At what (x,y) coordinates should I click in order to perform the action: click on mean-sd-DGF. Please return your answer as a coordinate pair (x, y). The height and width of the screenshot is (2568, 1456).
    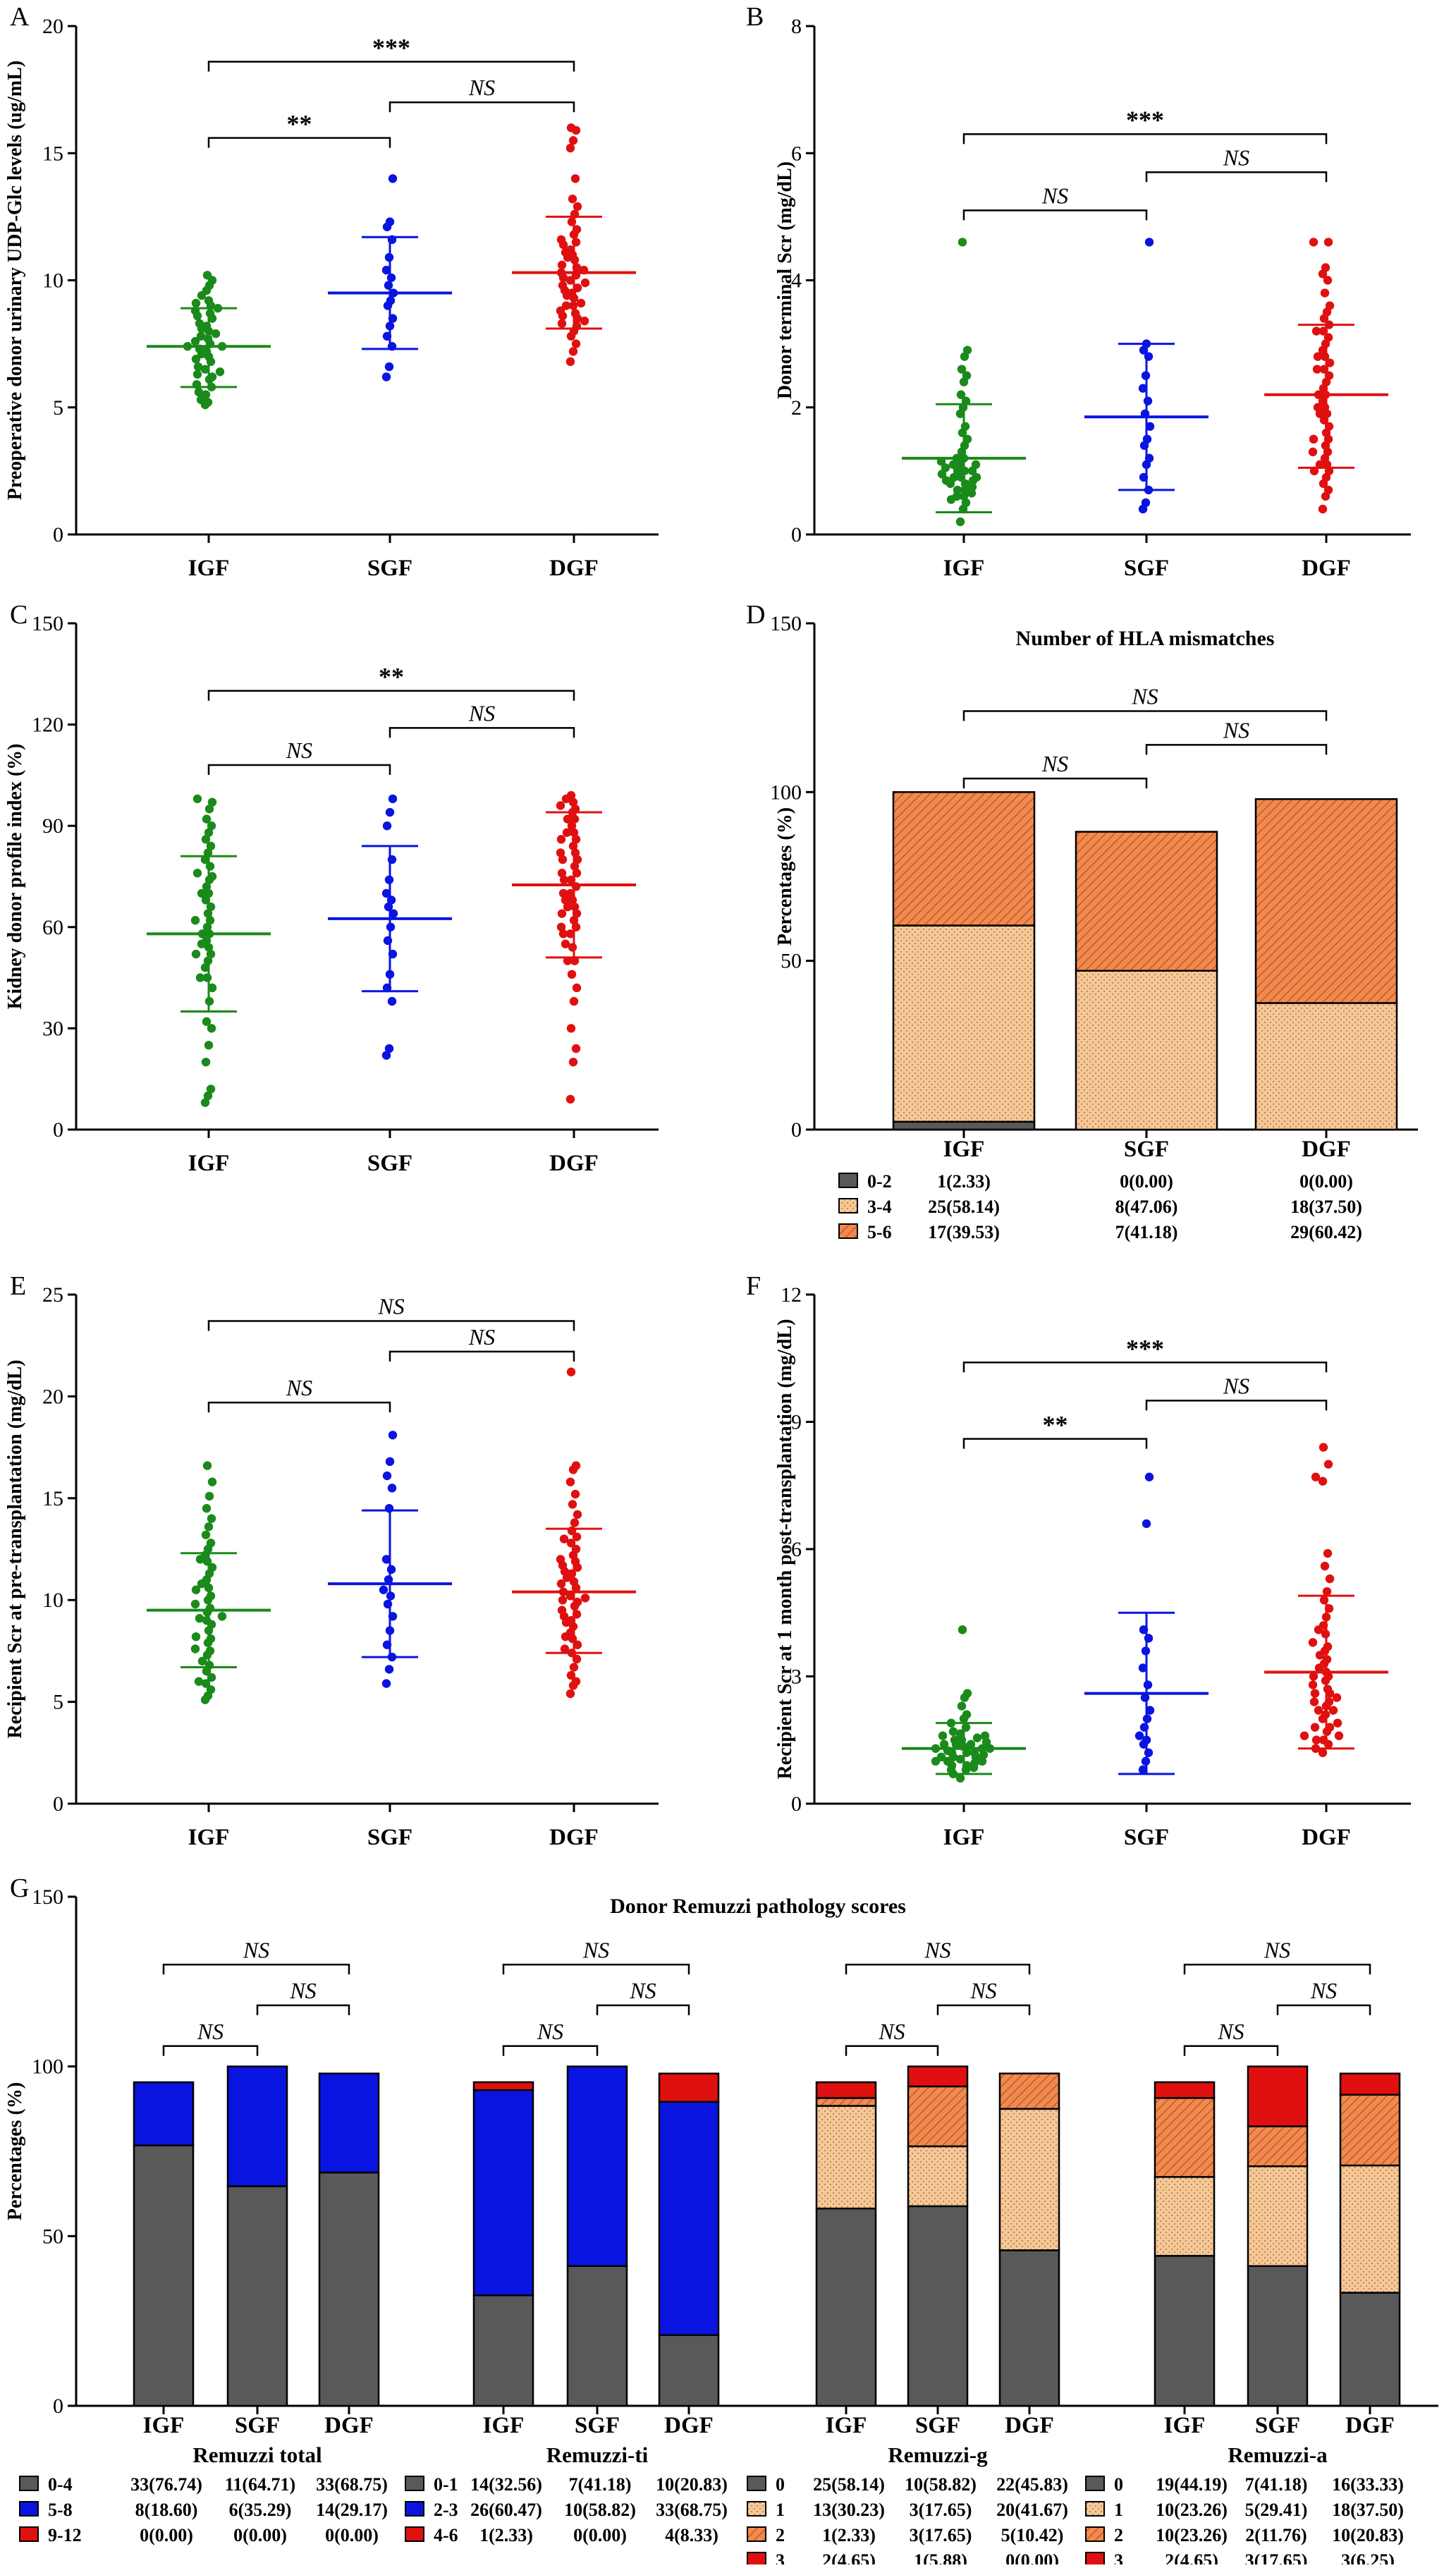
    Looking at the image, I should click on (1326, 1672).